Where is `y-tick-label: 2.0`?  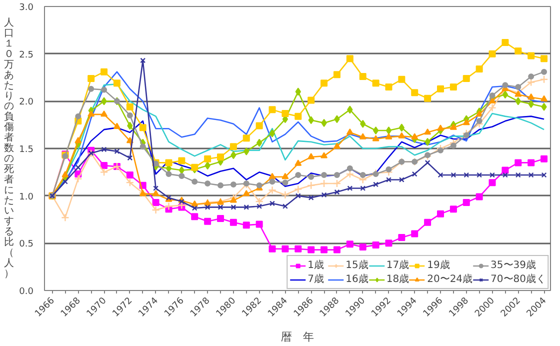
y-tick-label: 2.0 is located at coordinates (26, 103).